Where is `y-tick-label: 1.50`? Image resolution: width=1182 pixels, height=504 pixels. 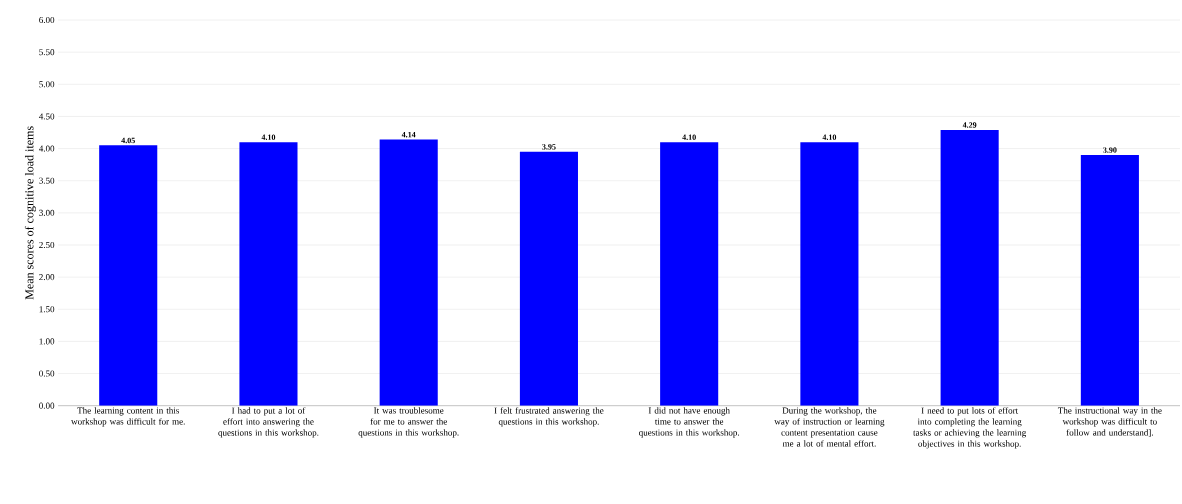
y-tick-label: 1.50 is located at coordinates (47, 309).